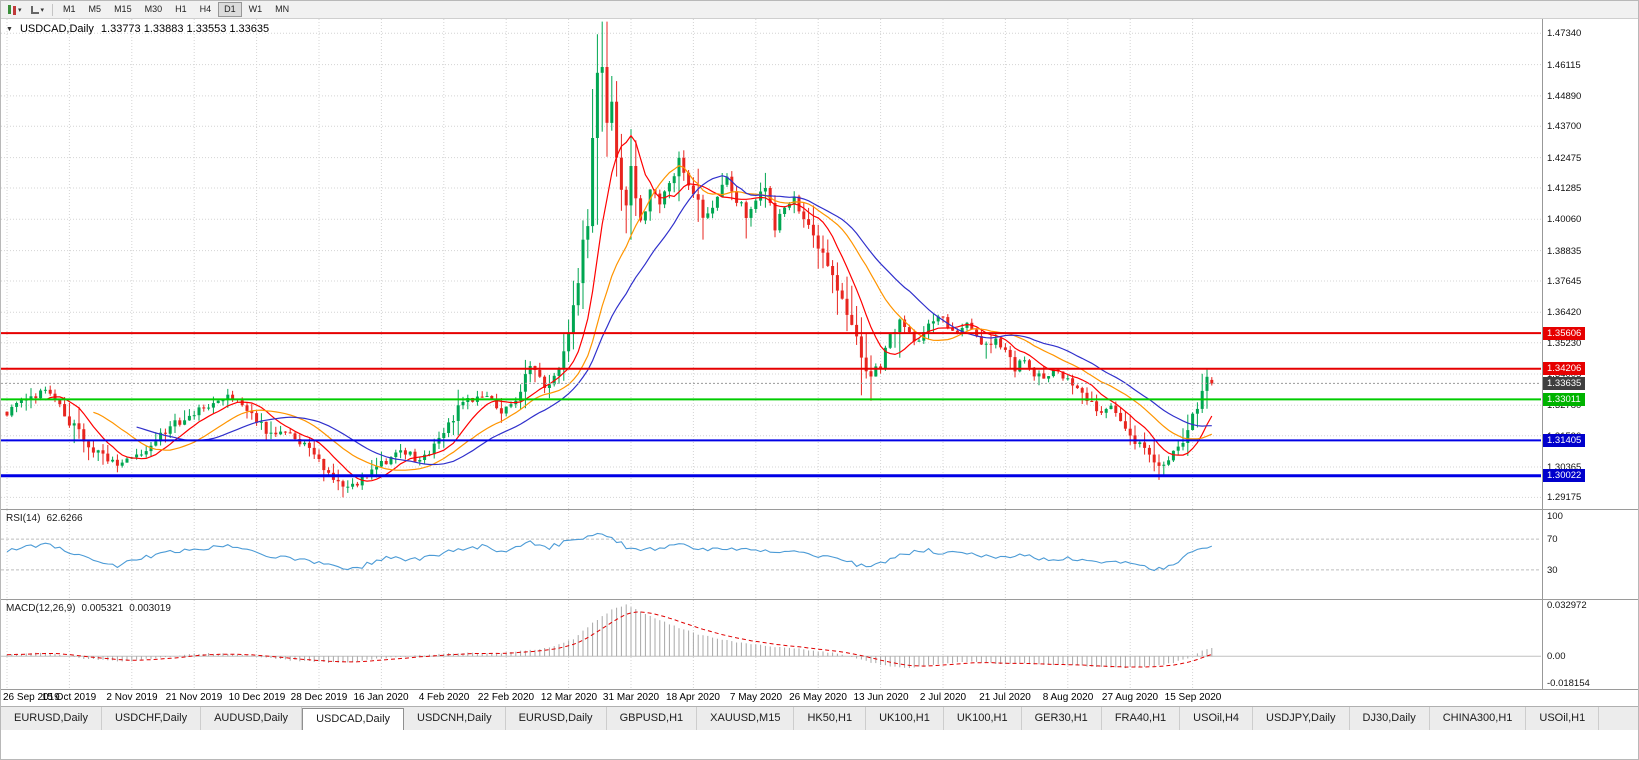 This screenshot has width=1639, height=760. Describe the element at coordinates (1563, 718) in the screenshot. I see `chart-tab-usoil-h1: USOil,H1` at that location.